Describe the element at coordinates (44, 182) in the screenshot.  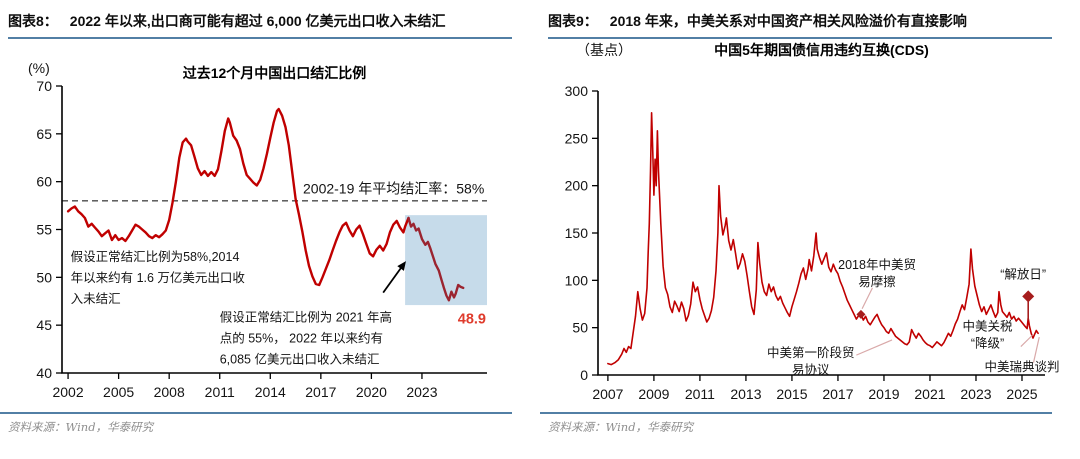
I see `y-axis-tick-label: 60` at that location.